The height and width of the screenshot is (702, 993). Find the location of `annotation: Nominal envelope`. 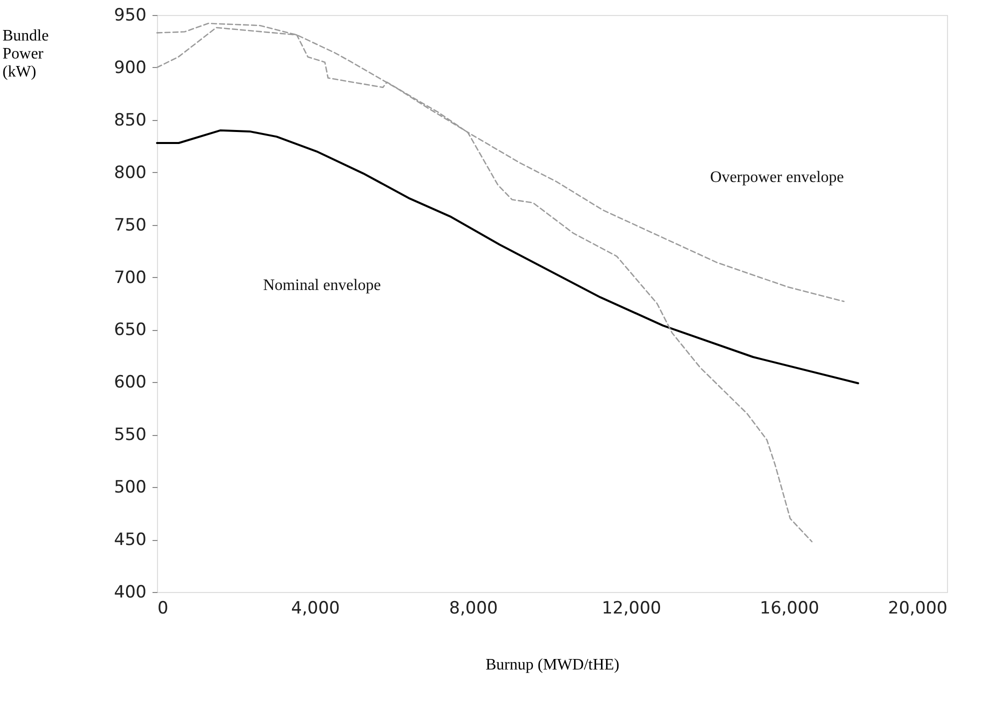

annotation: Nominal envelope is located at coordinates (322, 285).